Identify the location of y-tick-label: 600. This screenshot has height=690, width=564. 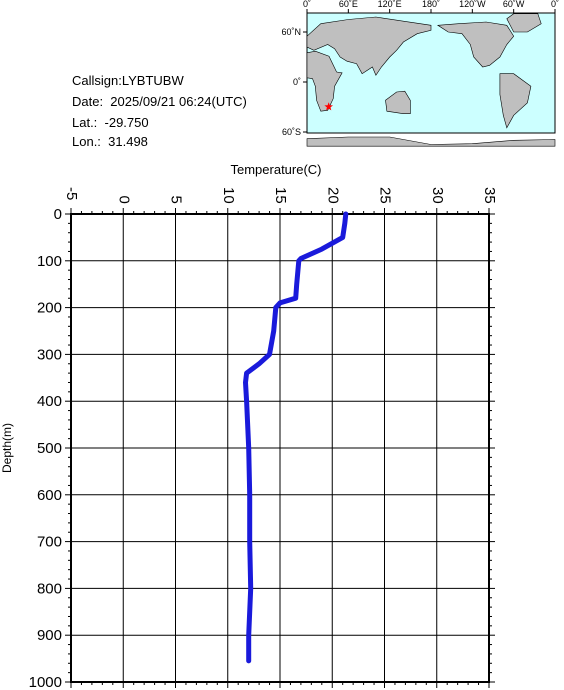
(49, 495).